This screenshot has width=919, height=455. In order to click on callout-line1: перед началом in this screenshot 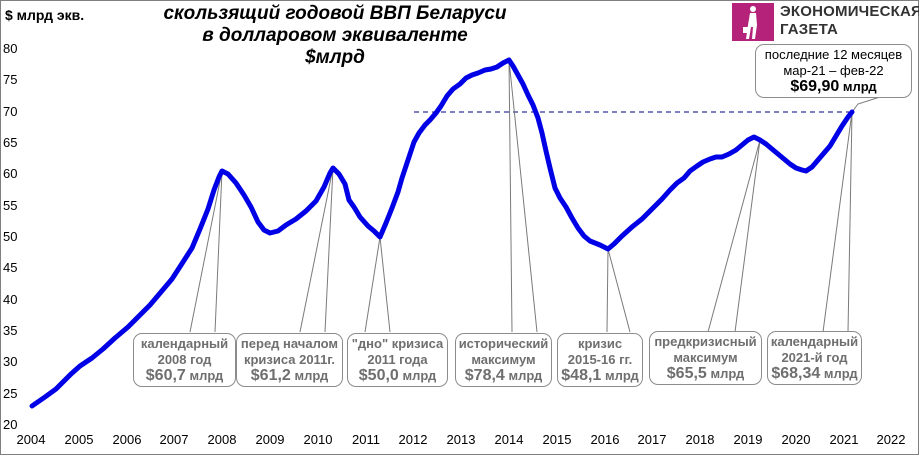, I will do `click(289, 343)`.